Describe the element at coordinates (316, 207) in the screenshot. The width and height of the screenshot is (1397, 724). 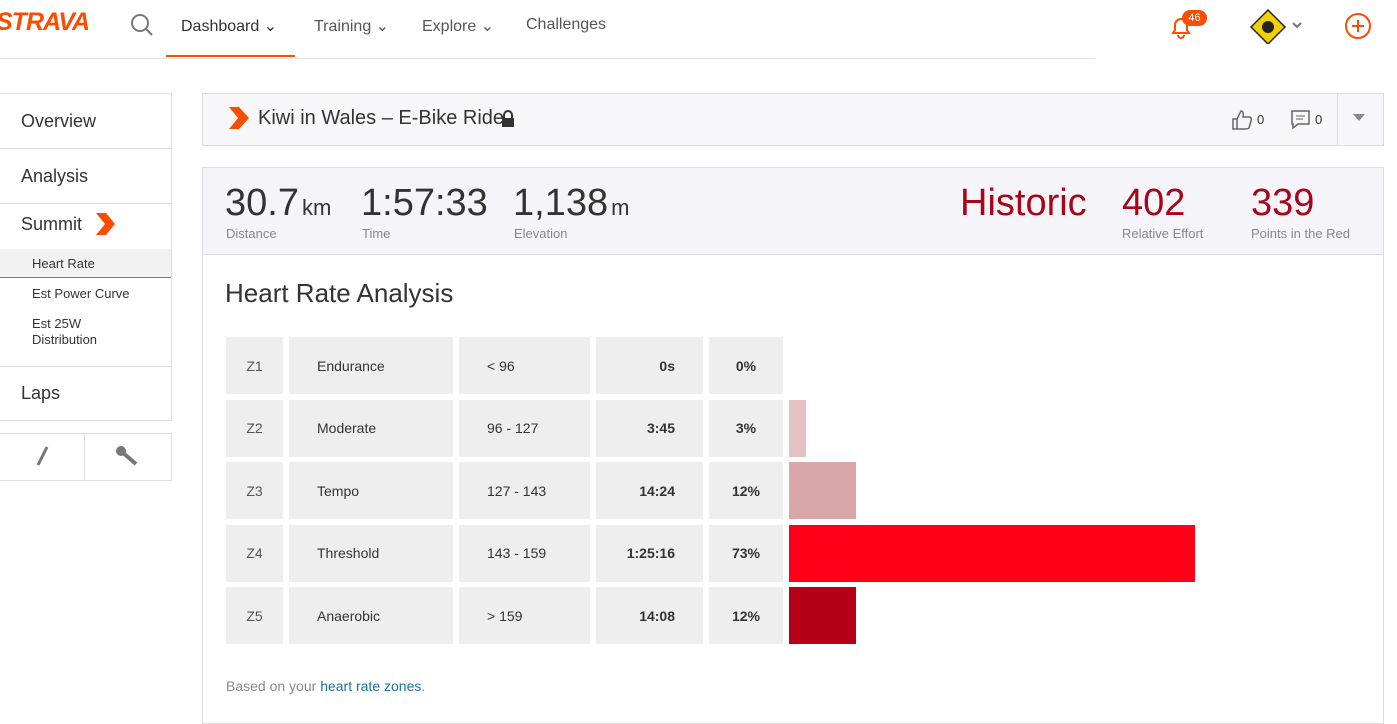
I see `stat-unit: km` at that location.